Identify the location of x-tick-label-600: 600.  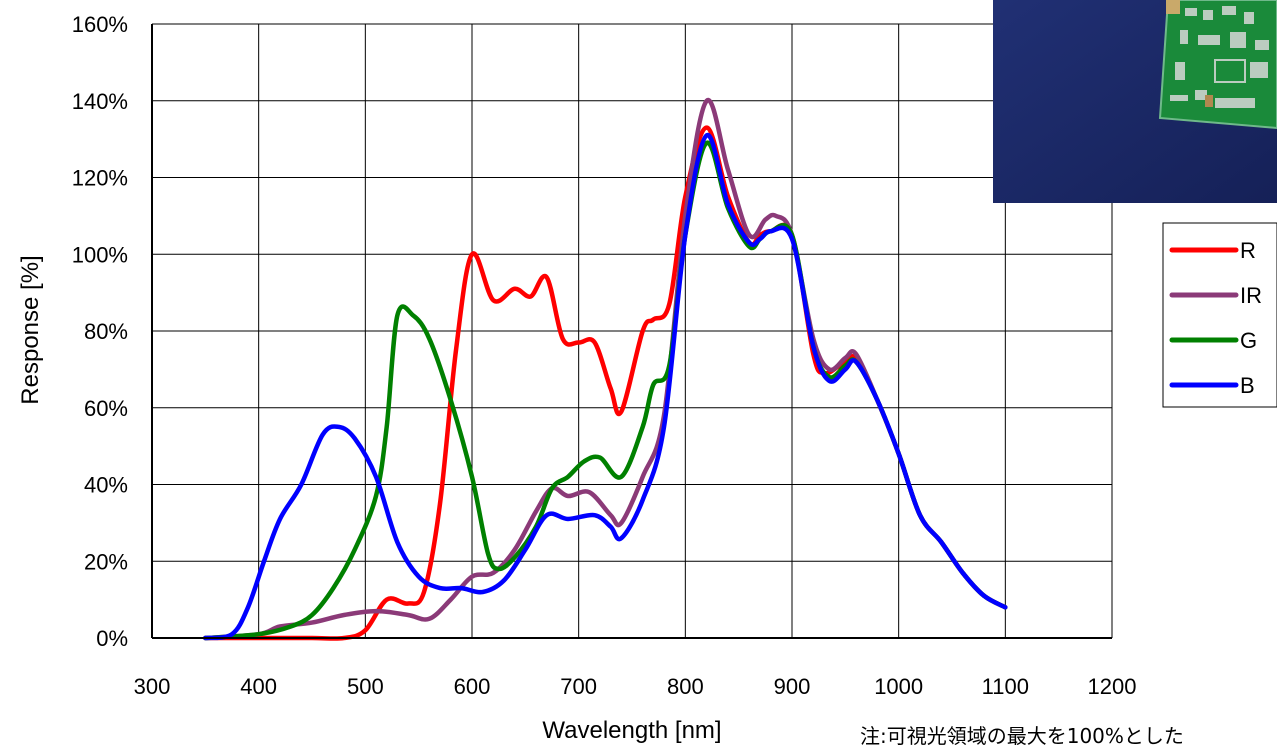
(472, 686).